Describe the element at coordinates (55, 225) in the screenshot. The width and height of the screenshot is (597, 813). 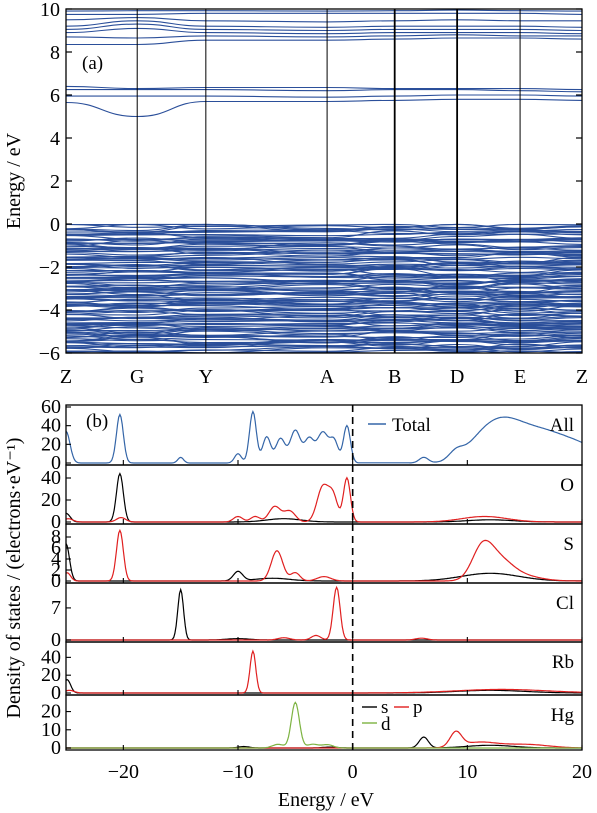
I see `band-y-tick-label: 0` at that location.